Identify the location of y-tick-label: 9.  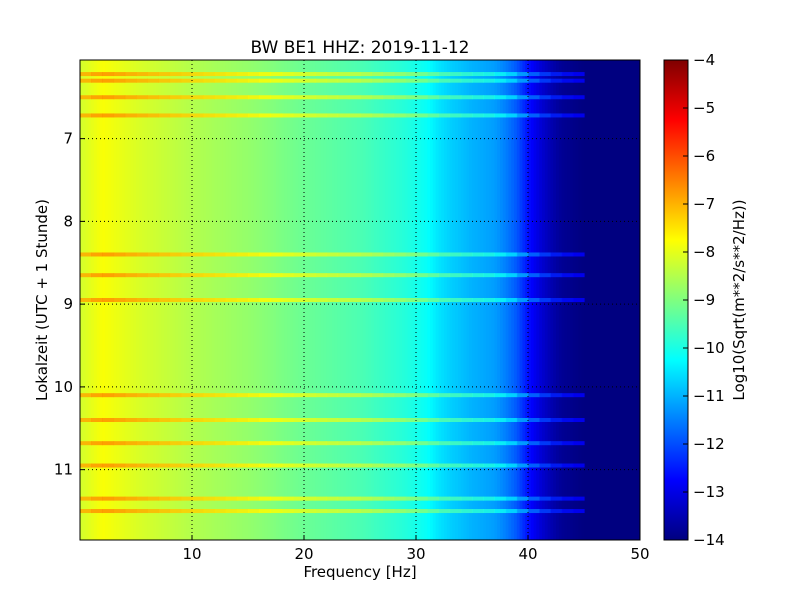
(68, 304).